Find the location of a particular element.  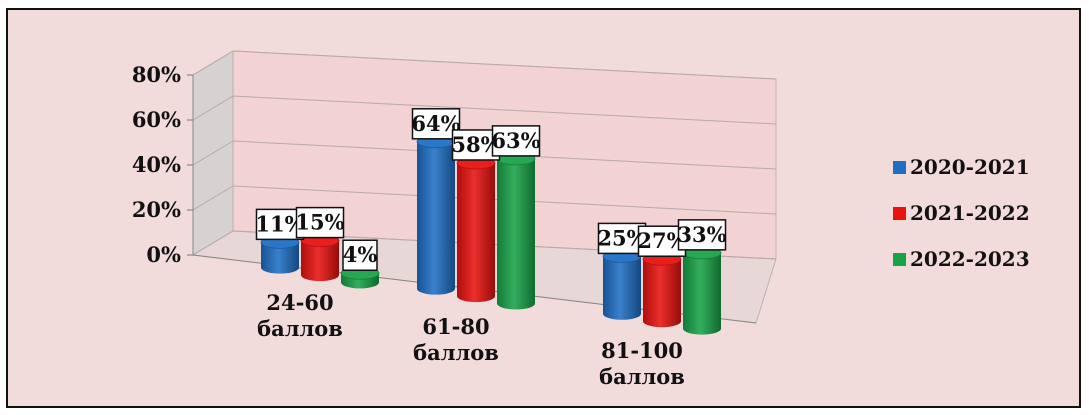

data-label: 15% is located at coordinates (320, 222).